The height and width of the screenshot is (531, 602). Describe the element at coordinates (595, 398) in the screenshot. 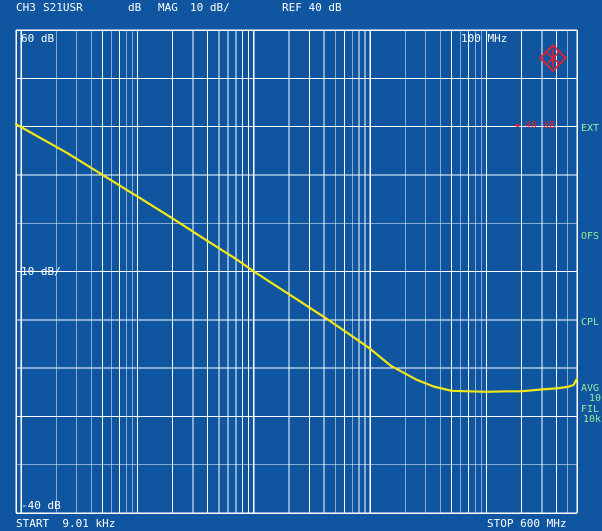

I see `avg-value: 10` at that location.